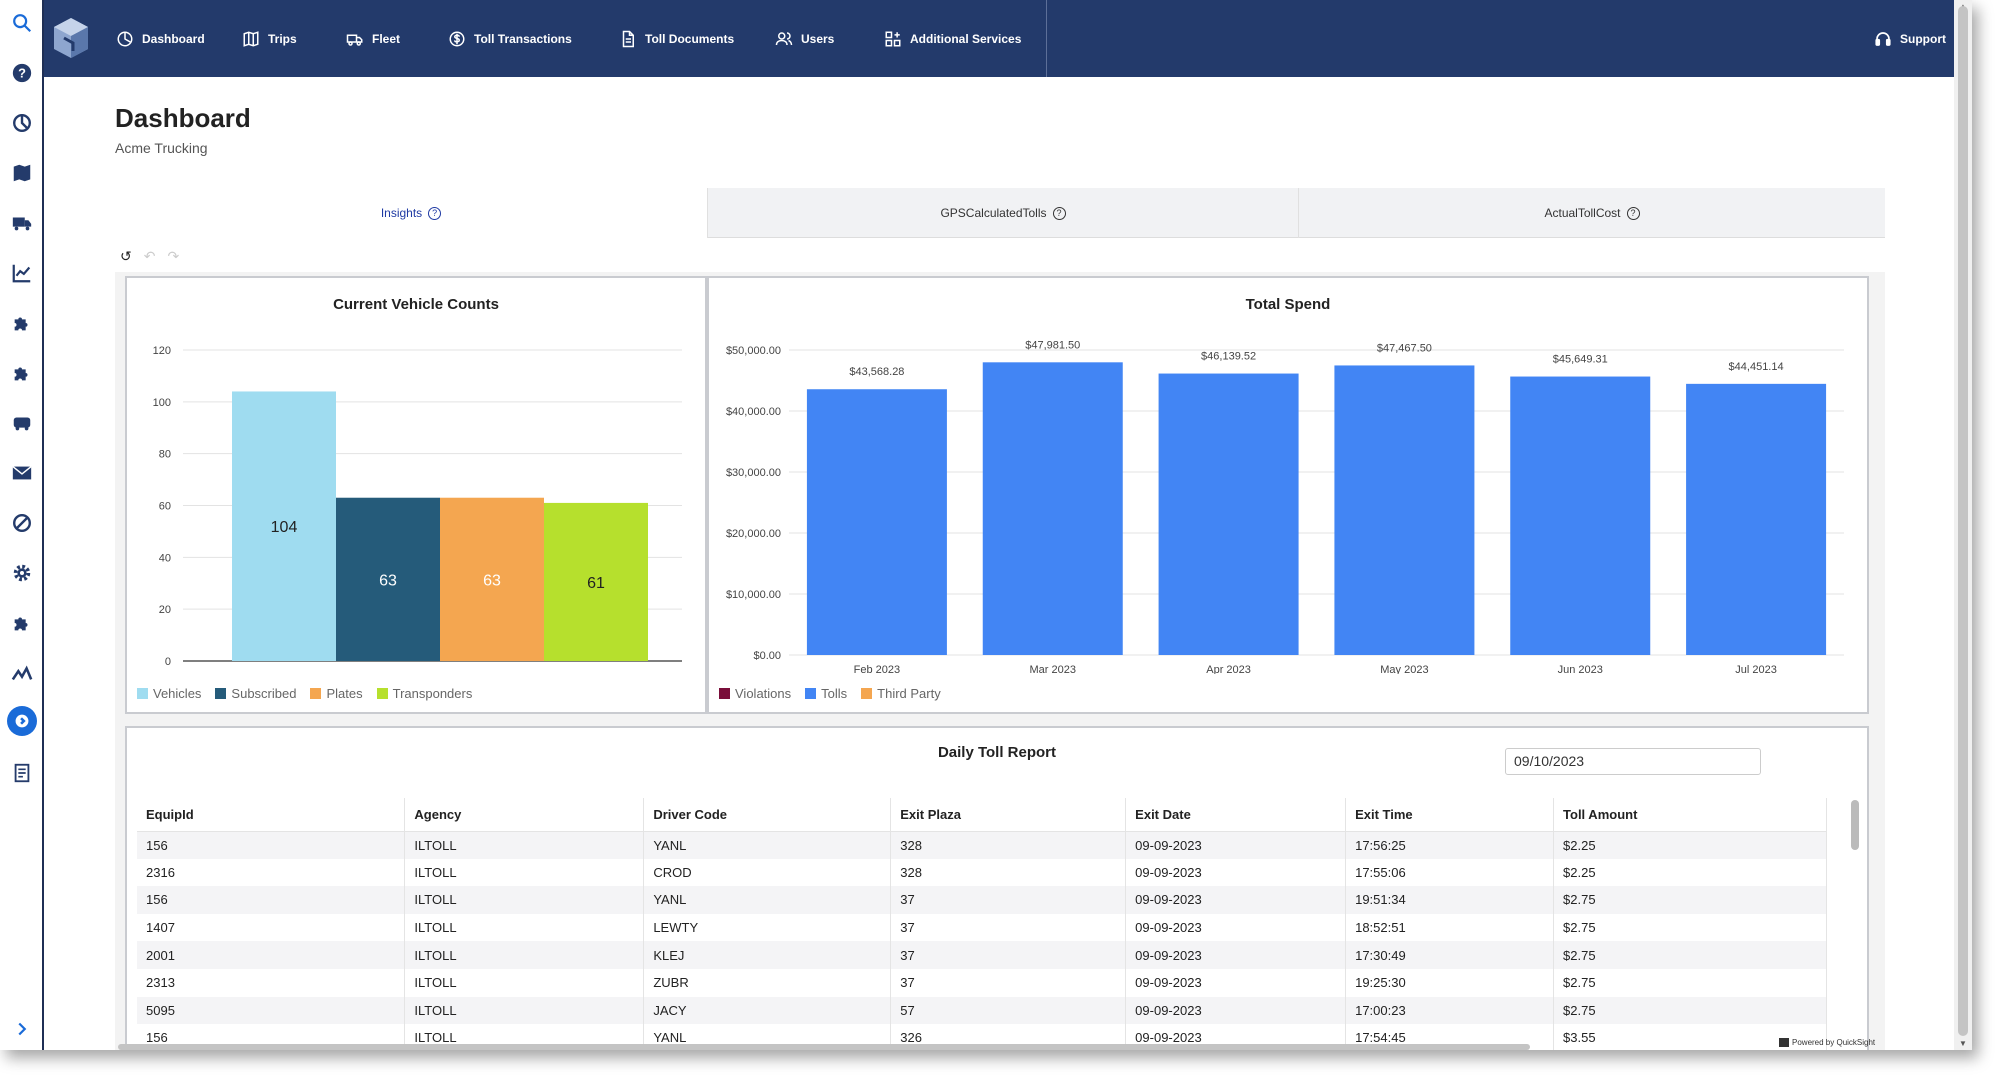  Describe the element at coordinates (1690, 845) in the screenshot. I see `table-cell: $2.25` at that location.